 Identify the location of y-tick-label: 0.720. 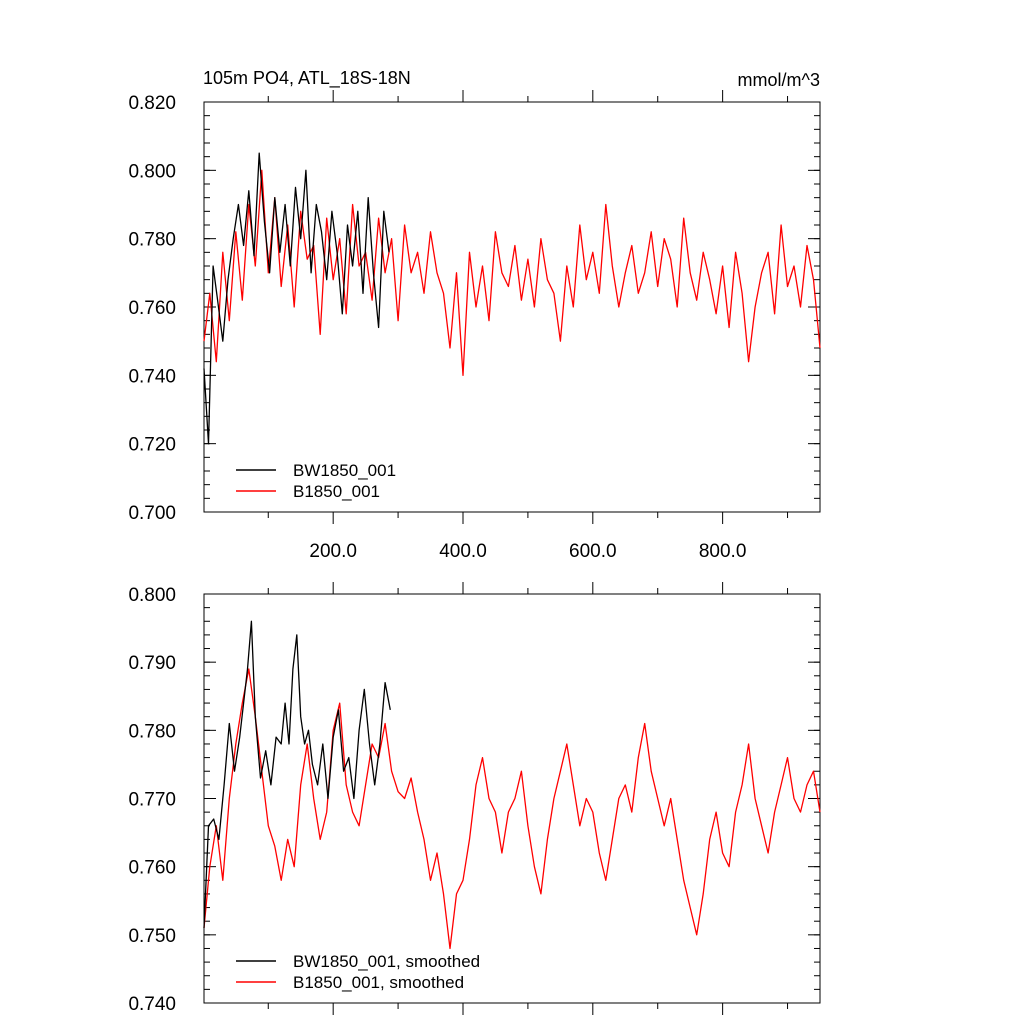
(152, 445).